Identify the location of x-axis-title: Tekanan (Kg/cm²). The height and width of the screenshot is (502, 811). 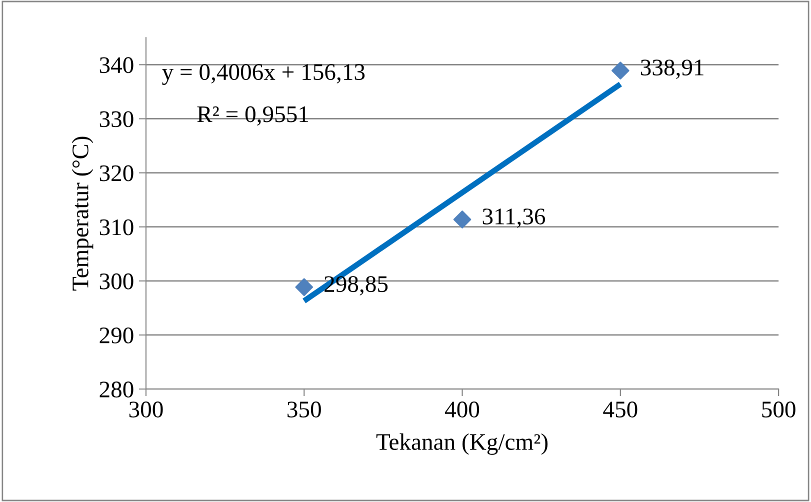
(462, 444).